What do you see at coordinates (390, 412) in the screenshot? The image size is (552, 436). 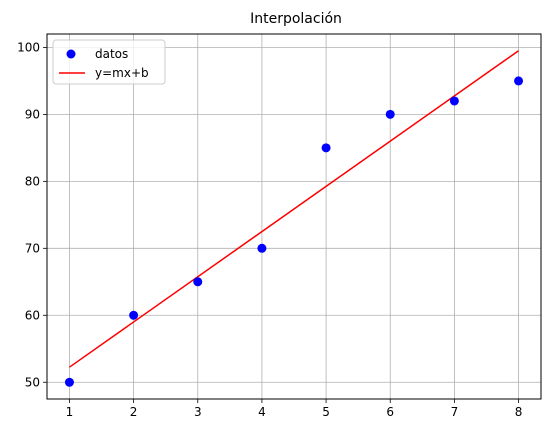 I see `x-tick-label: 6` at bounding box center [390, 412].